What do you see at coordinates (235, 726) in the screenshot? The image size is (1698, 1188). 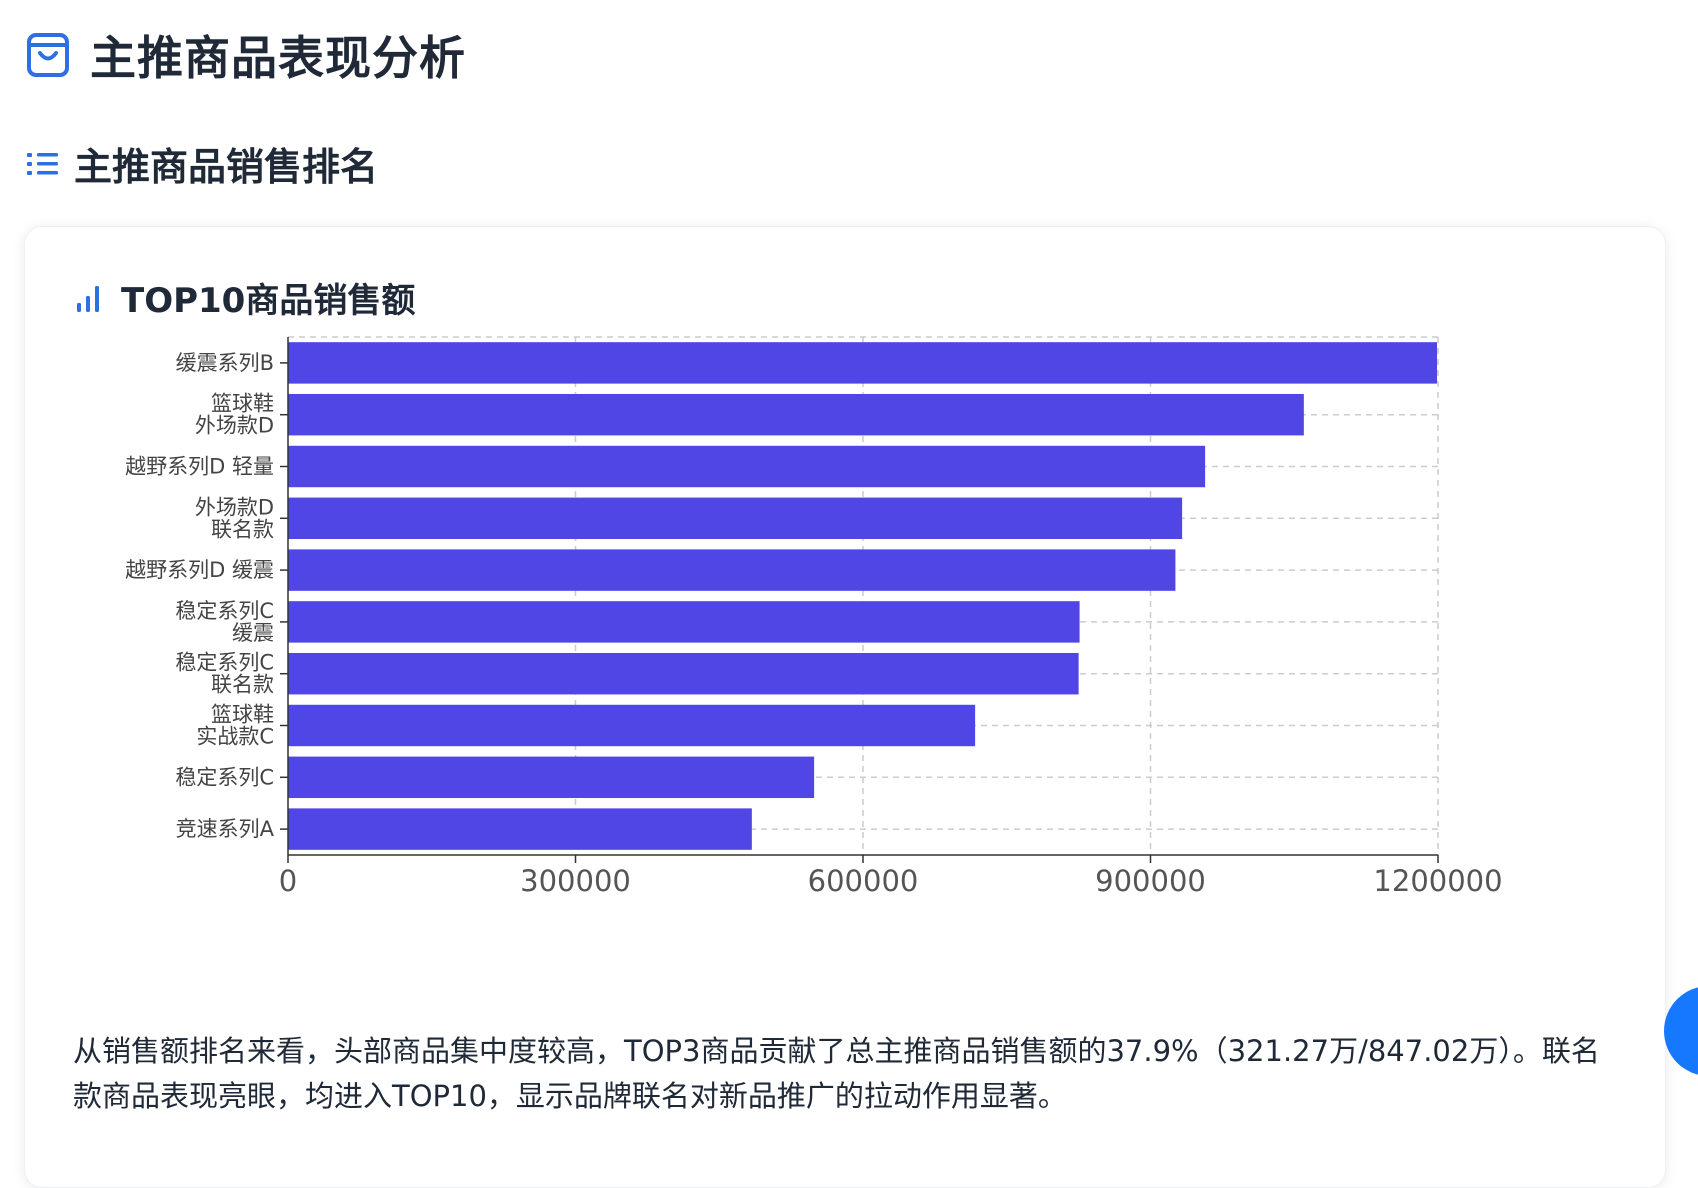 I see `y-tick-label: 篮球鞋实战款C` at bounding box center [235, 726].